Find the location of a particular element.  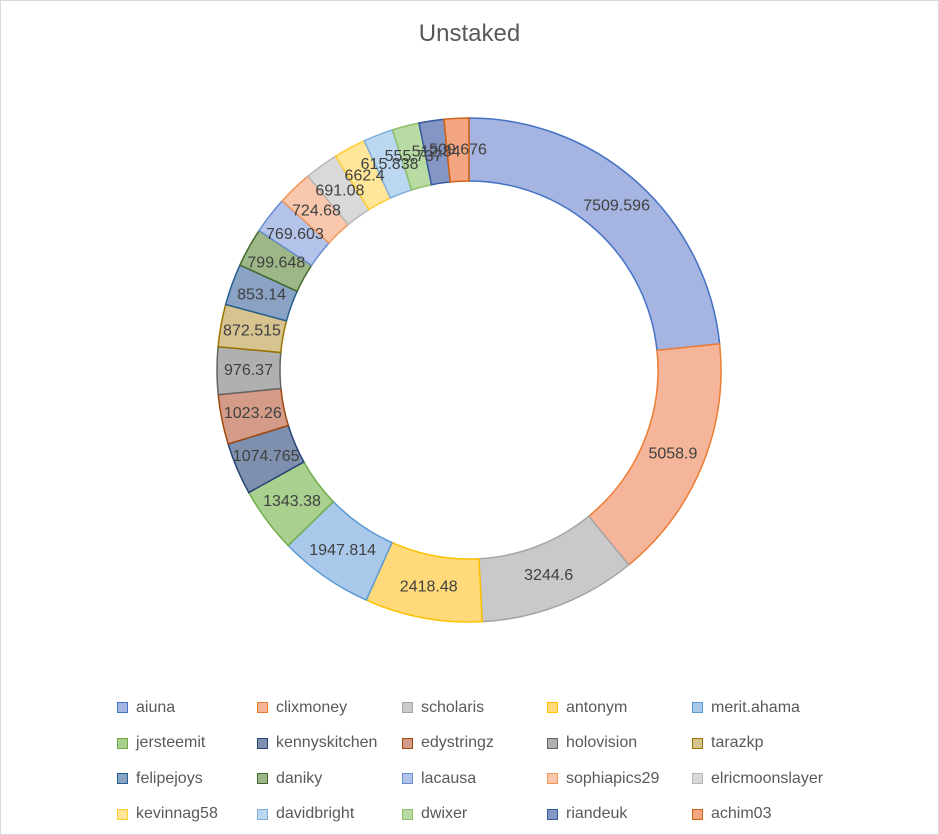

legend-label: scholaris is located at coordinates (453, 707).